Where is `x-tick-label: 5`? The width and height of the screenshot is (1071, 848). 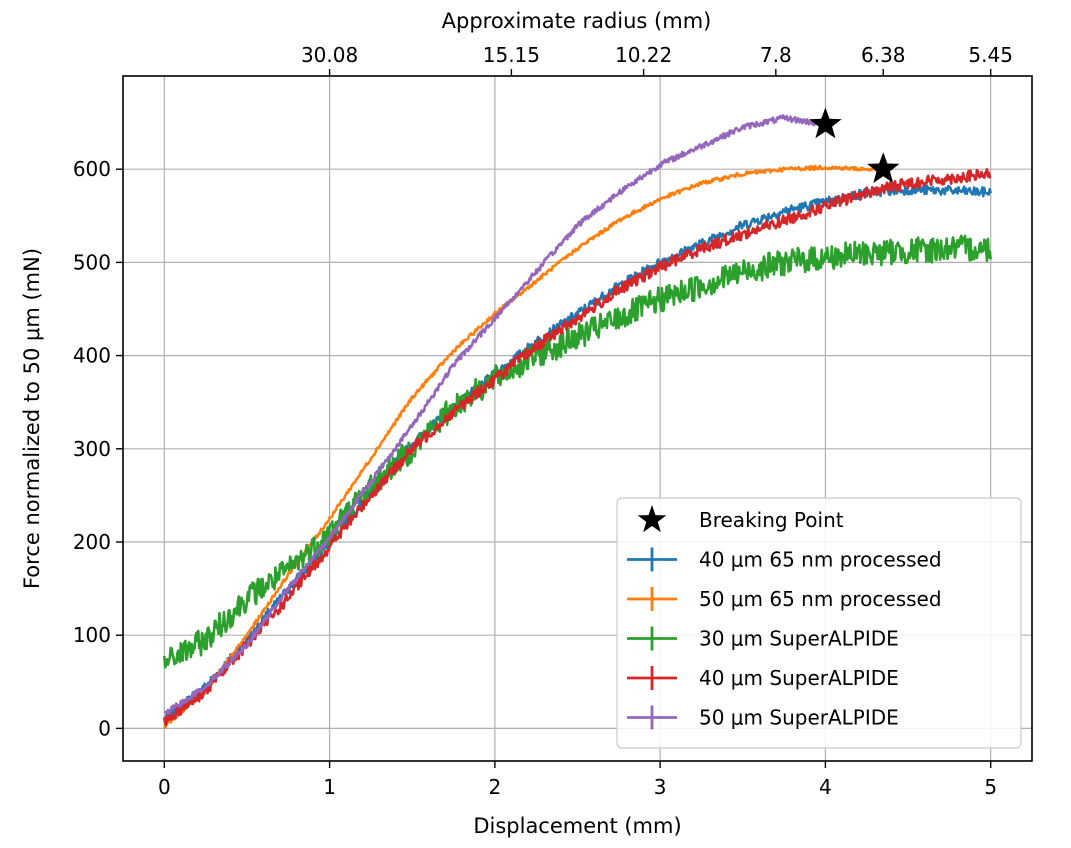 x-tick-label: 5 is located at coordinates (990, 787).